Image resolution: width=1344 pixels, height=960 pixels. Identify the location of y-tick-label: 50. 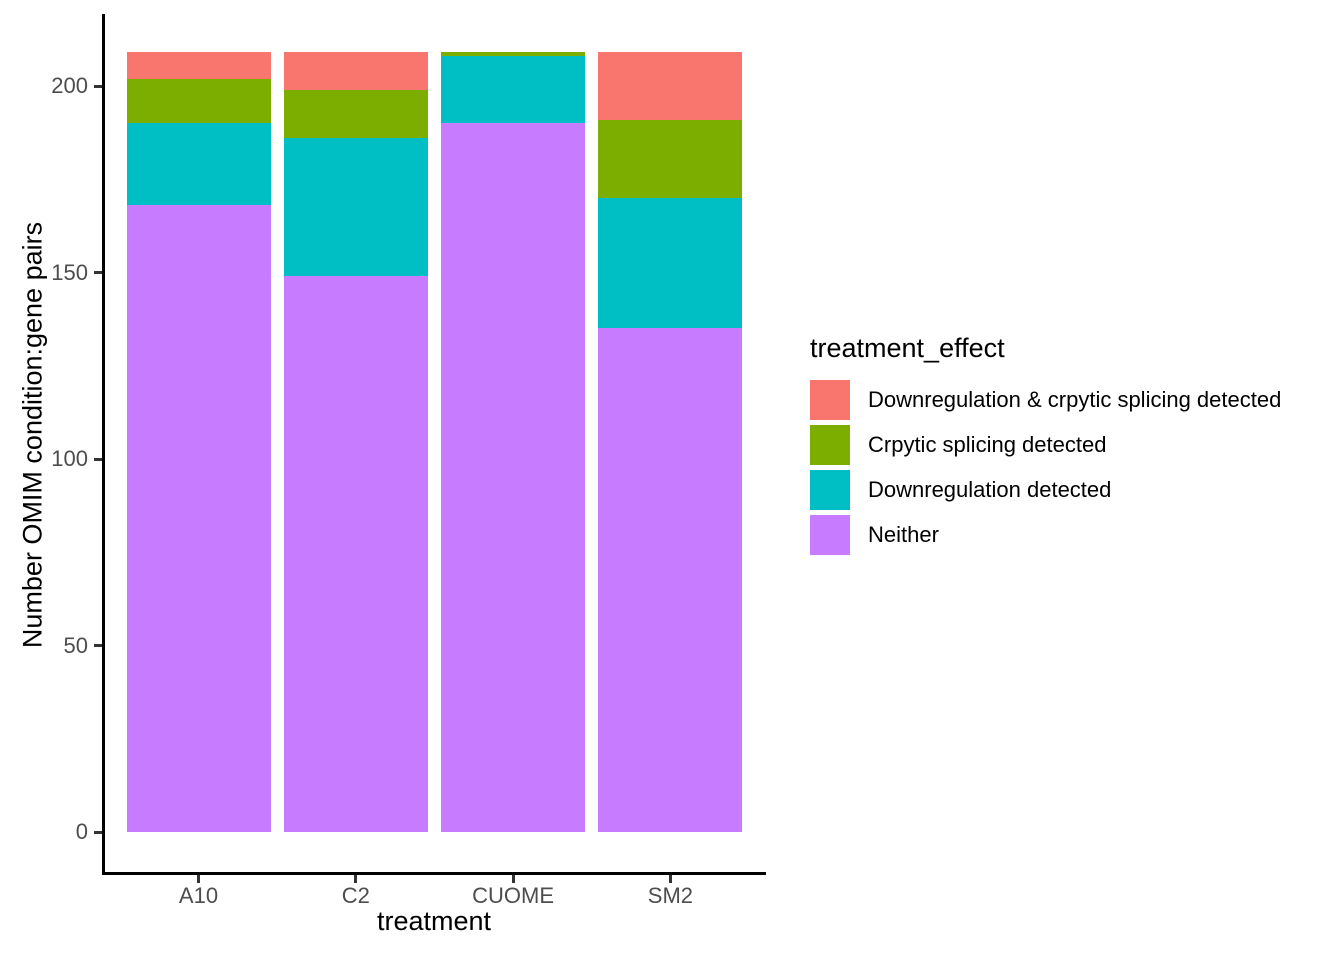
(75, 645).